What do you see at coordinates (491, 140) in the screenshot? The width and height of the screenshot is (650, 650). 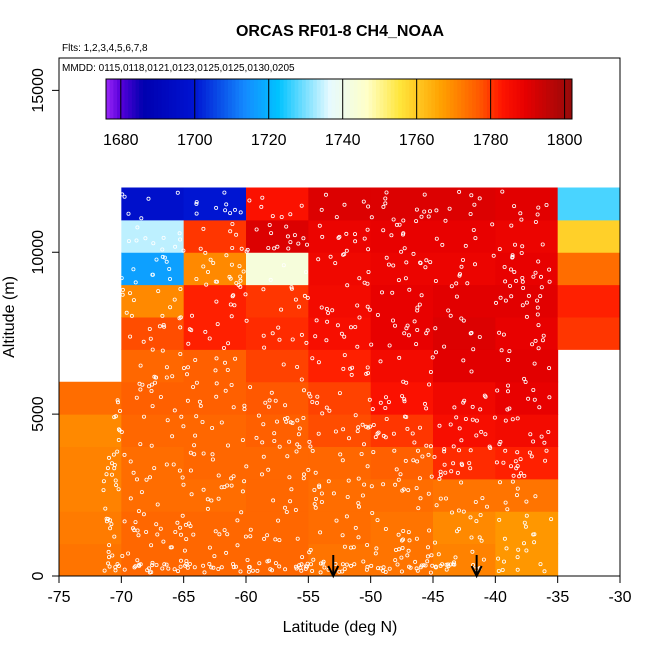 I see `colorbar-tick-label: 1780` at bounding box center [491, 140].